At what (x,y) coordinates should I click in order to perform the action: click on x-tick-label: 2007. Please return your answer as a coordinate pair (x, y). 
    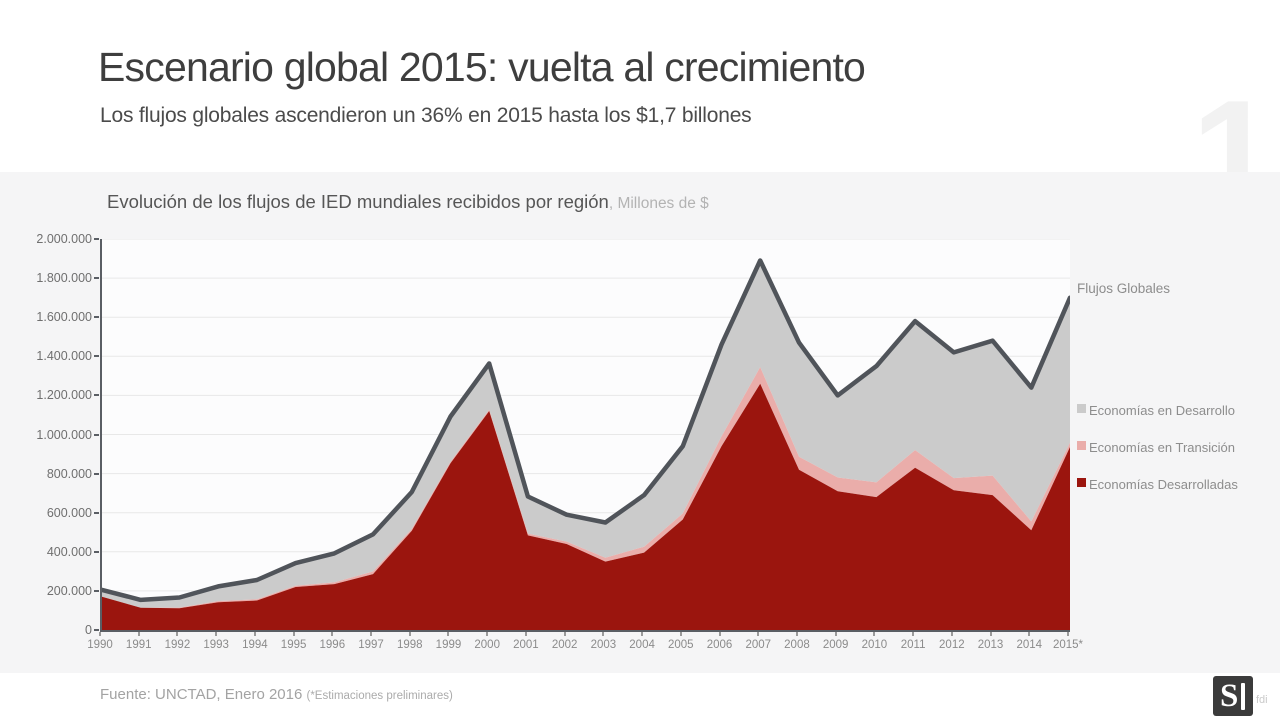
    Looking at the image, I should click on (758, 645).